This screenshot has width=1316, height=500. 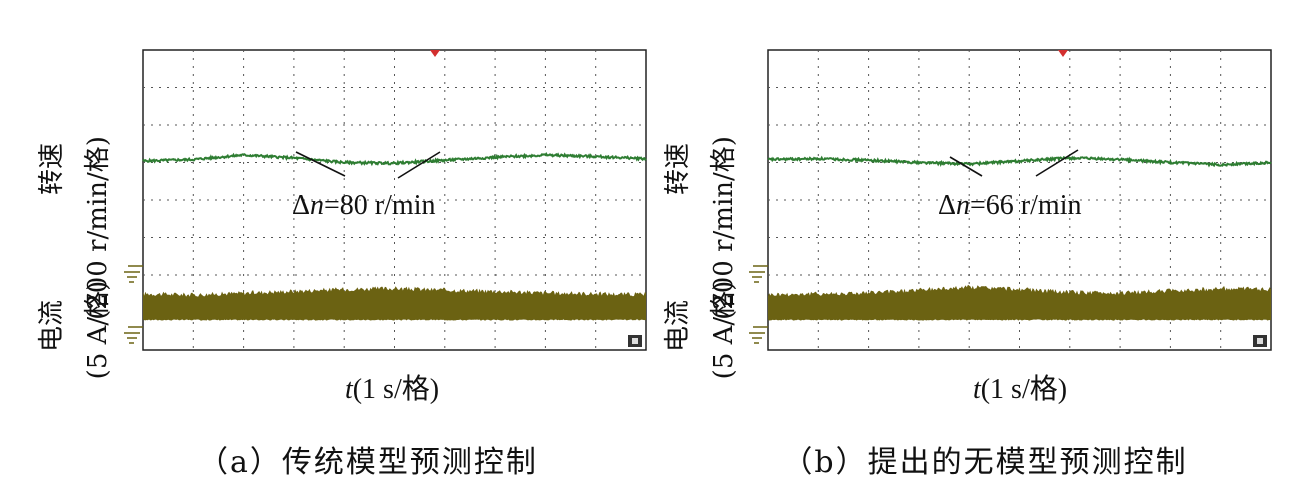 What do you see at coordinates (678, 326) in the screenshot?
I see `current-ylabel-b: 电流` at bounding box center [678, 326].